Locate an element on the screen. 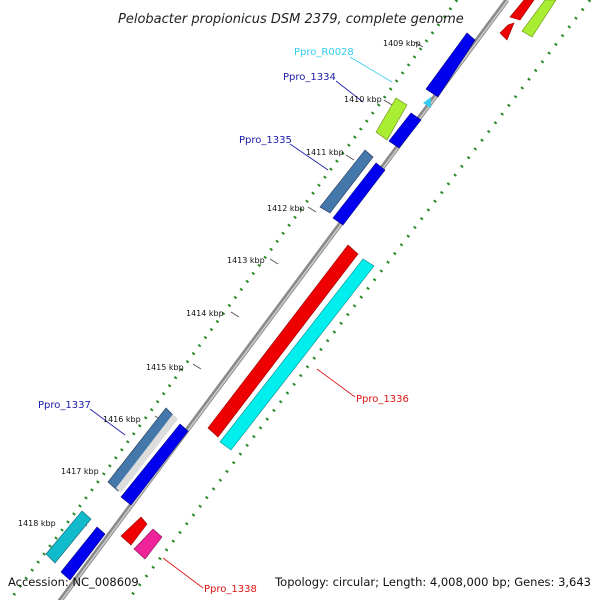 The height and width of the screenshot is (600, 600). feature-teal-1338a is located at coordinates (68, 537).